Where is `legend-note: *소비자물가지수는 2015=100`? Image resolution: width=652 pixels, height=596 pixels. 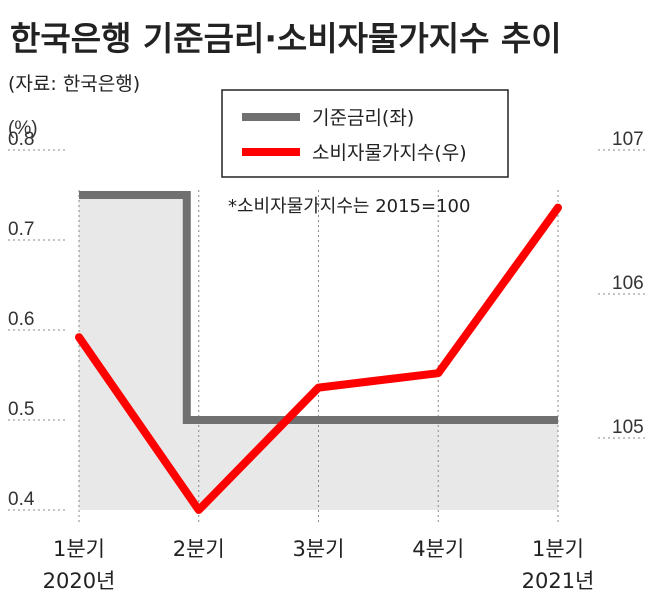
legend-note: *소비자물가지수는 2015=100 is located at coordinates (349, 206).